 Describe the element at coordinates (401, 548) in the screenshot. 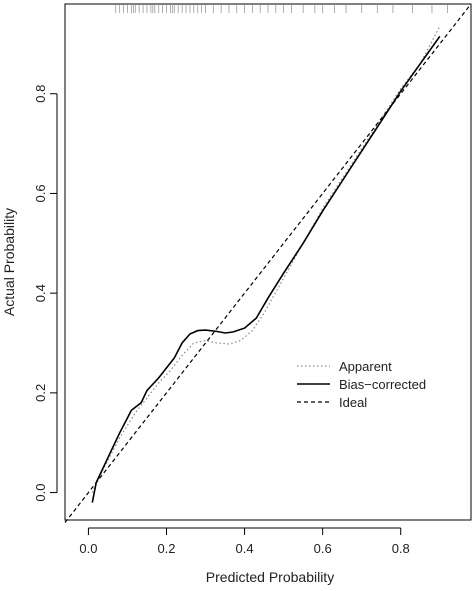

I see `x-tick-label: 0.8` at that location.